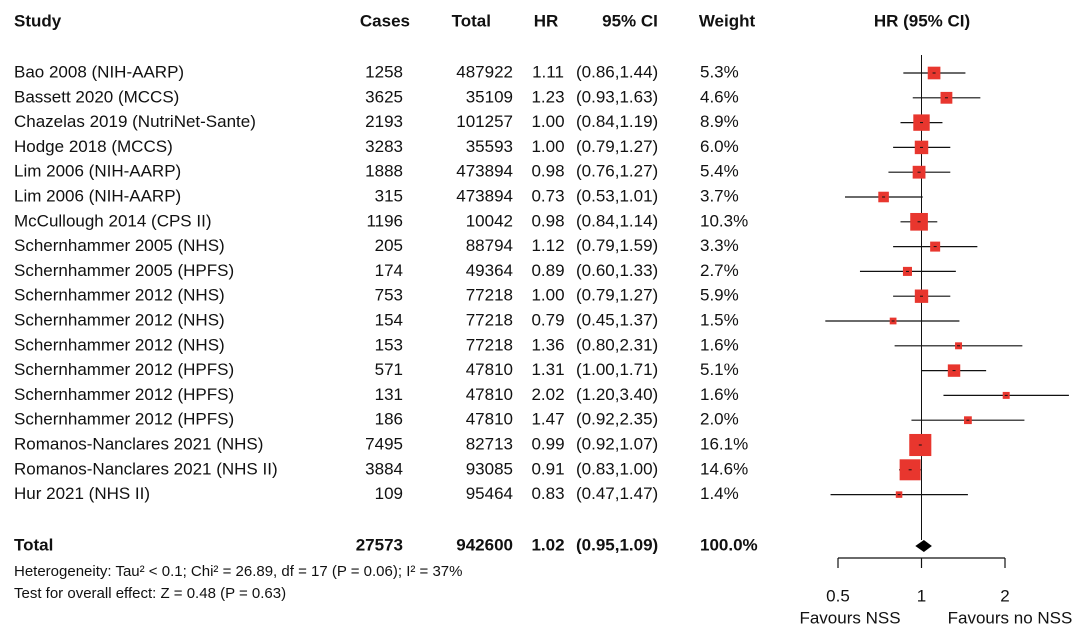 This screenshot has width=1092, height=629. I want to click on total: 35109, so click(489, 96).